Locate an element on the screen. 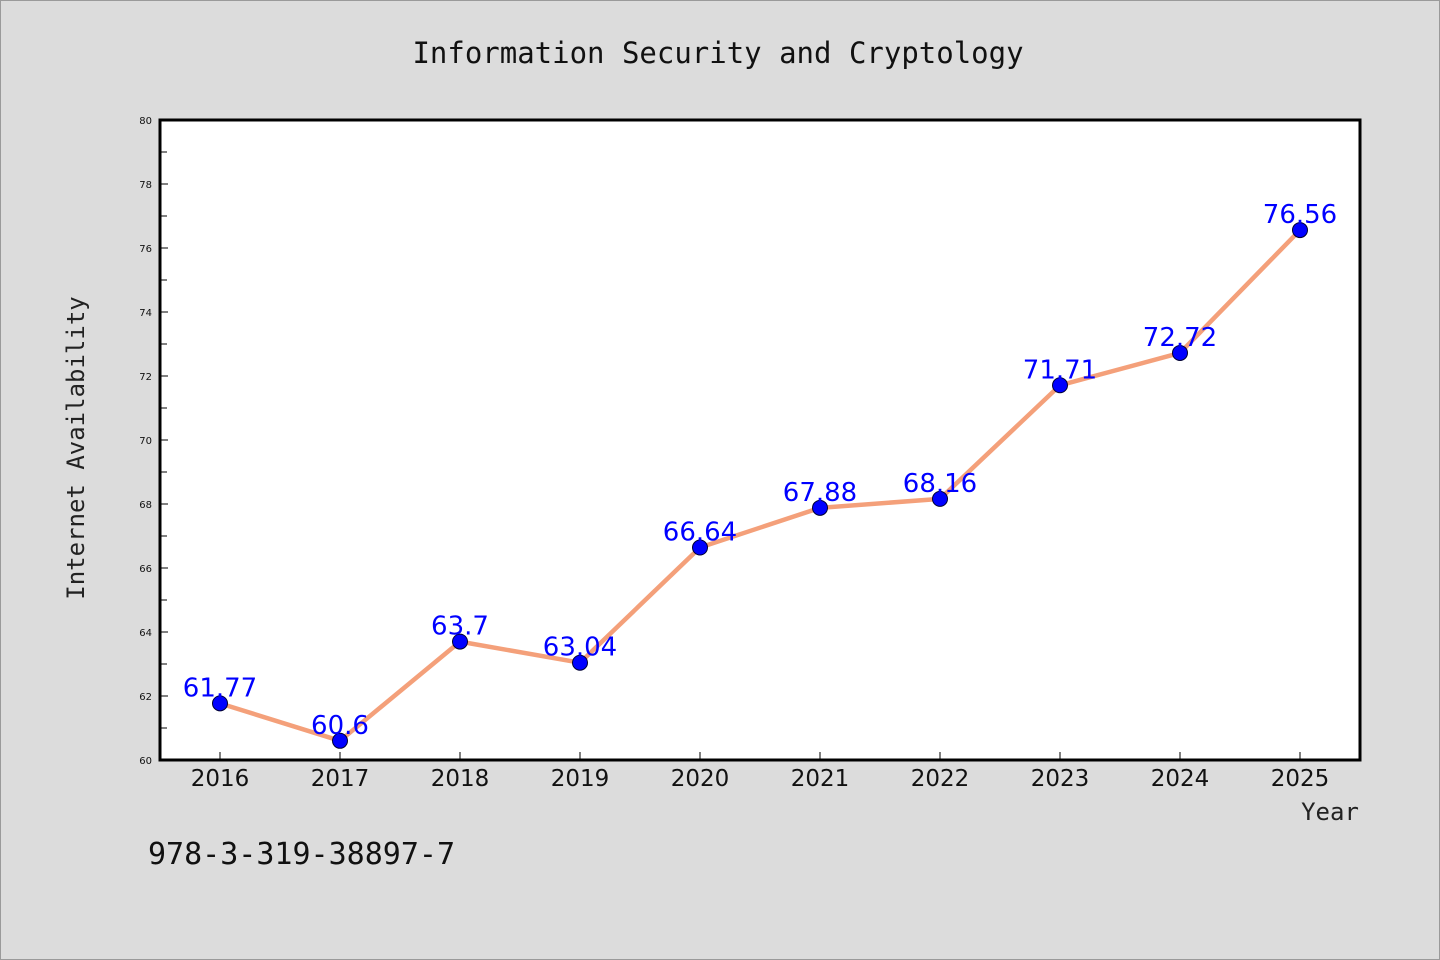 Image resolution: width=1440 pixels, height=960 pixels. y-tick-label: 76 is located at coordinates (145, 249).